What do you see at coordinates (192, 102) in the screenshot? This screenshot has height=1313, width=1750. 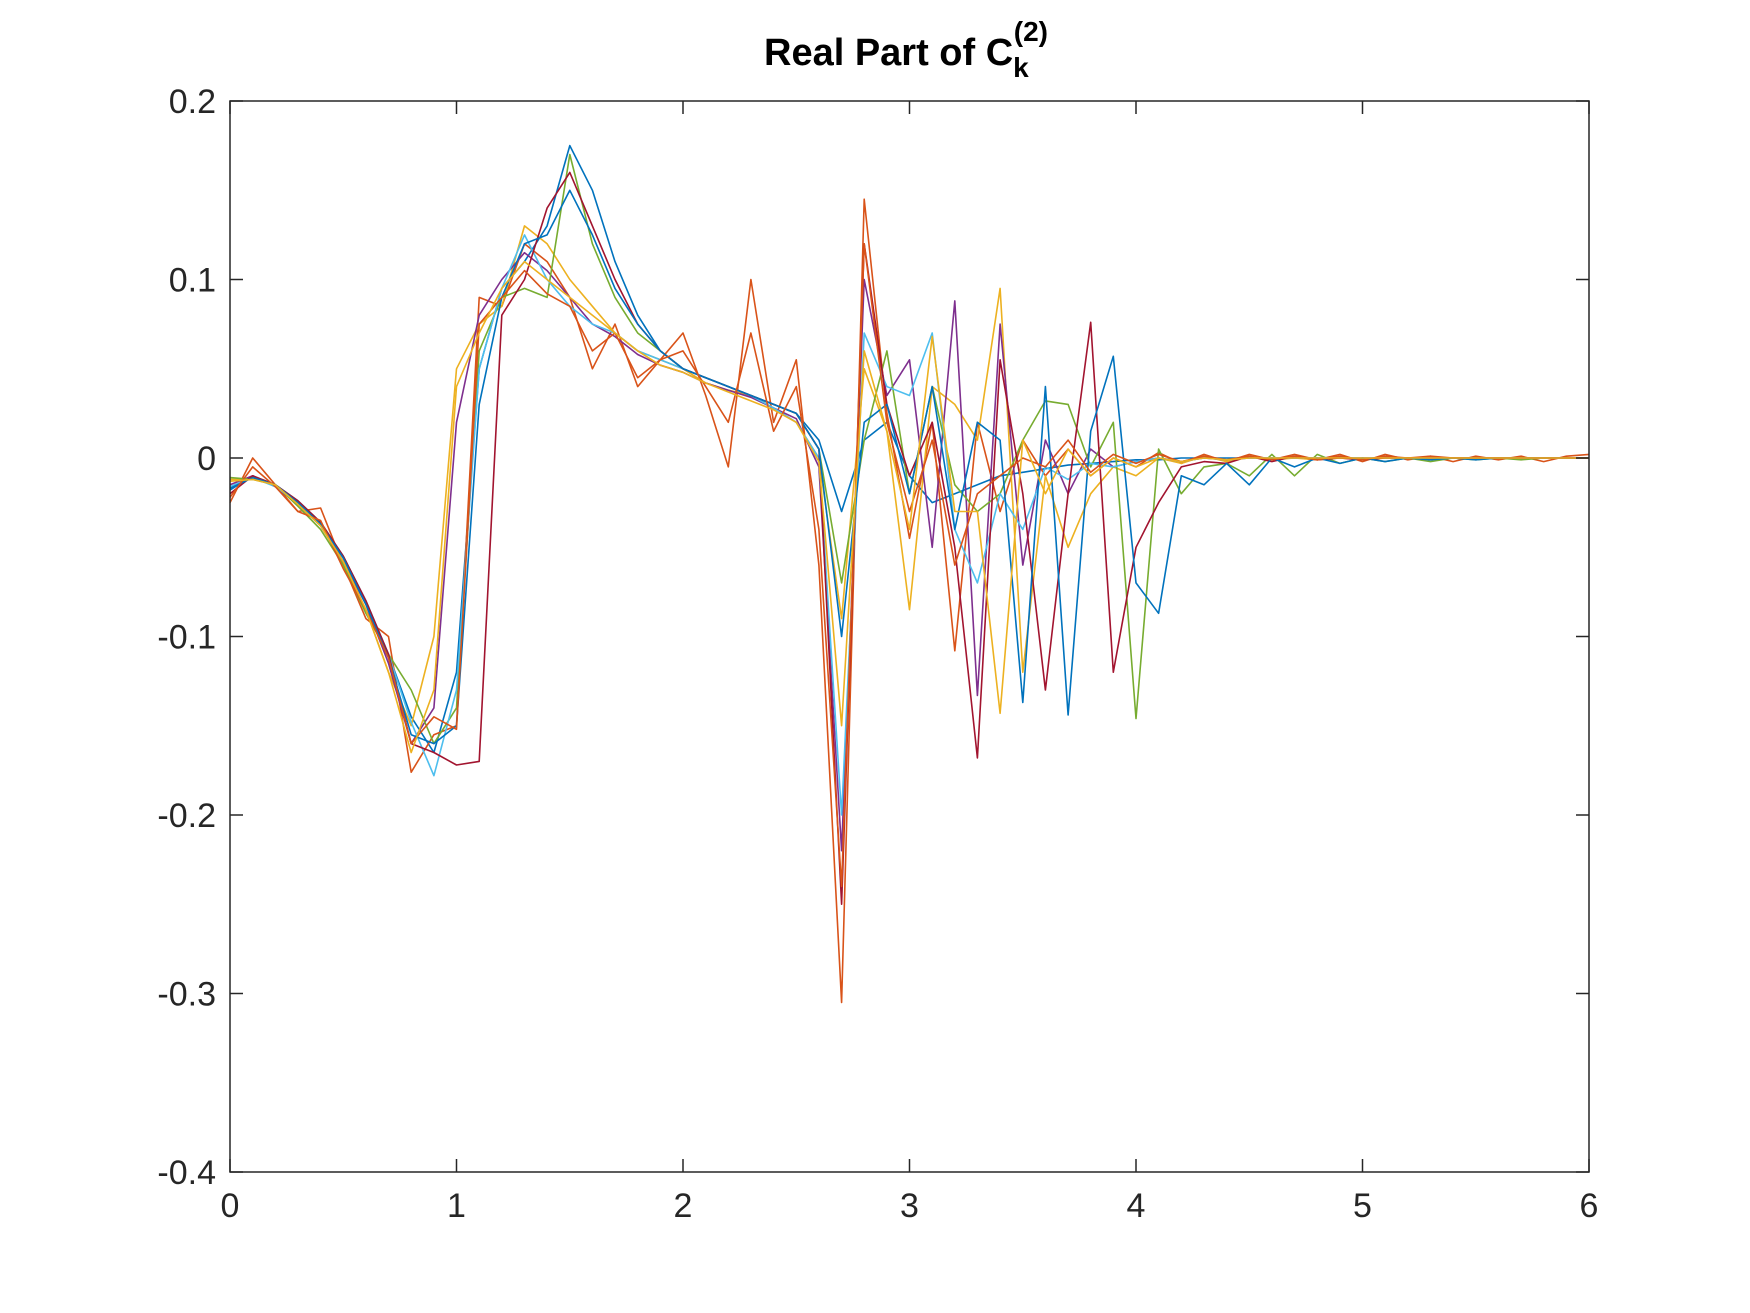 I see `y-tick-label: 0.2` at bounding box center [192, 102].